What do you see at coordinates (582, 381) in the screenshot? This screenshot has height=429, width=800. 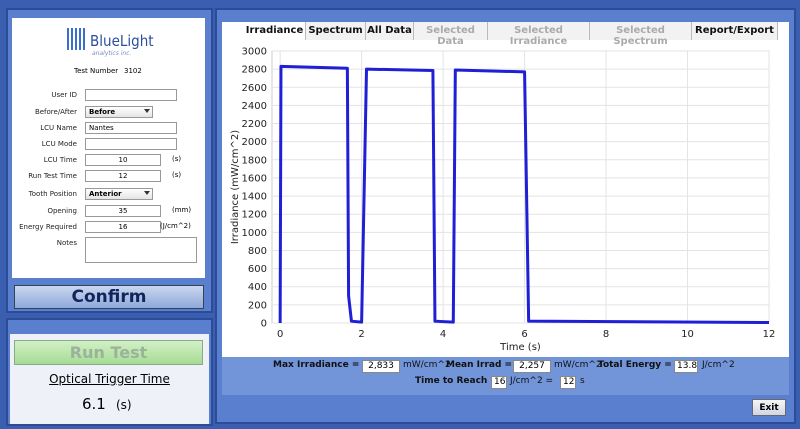 I see `stat-label: s` at bounding box center [582, 381].